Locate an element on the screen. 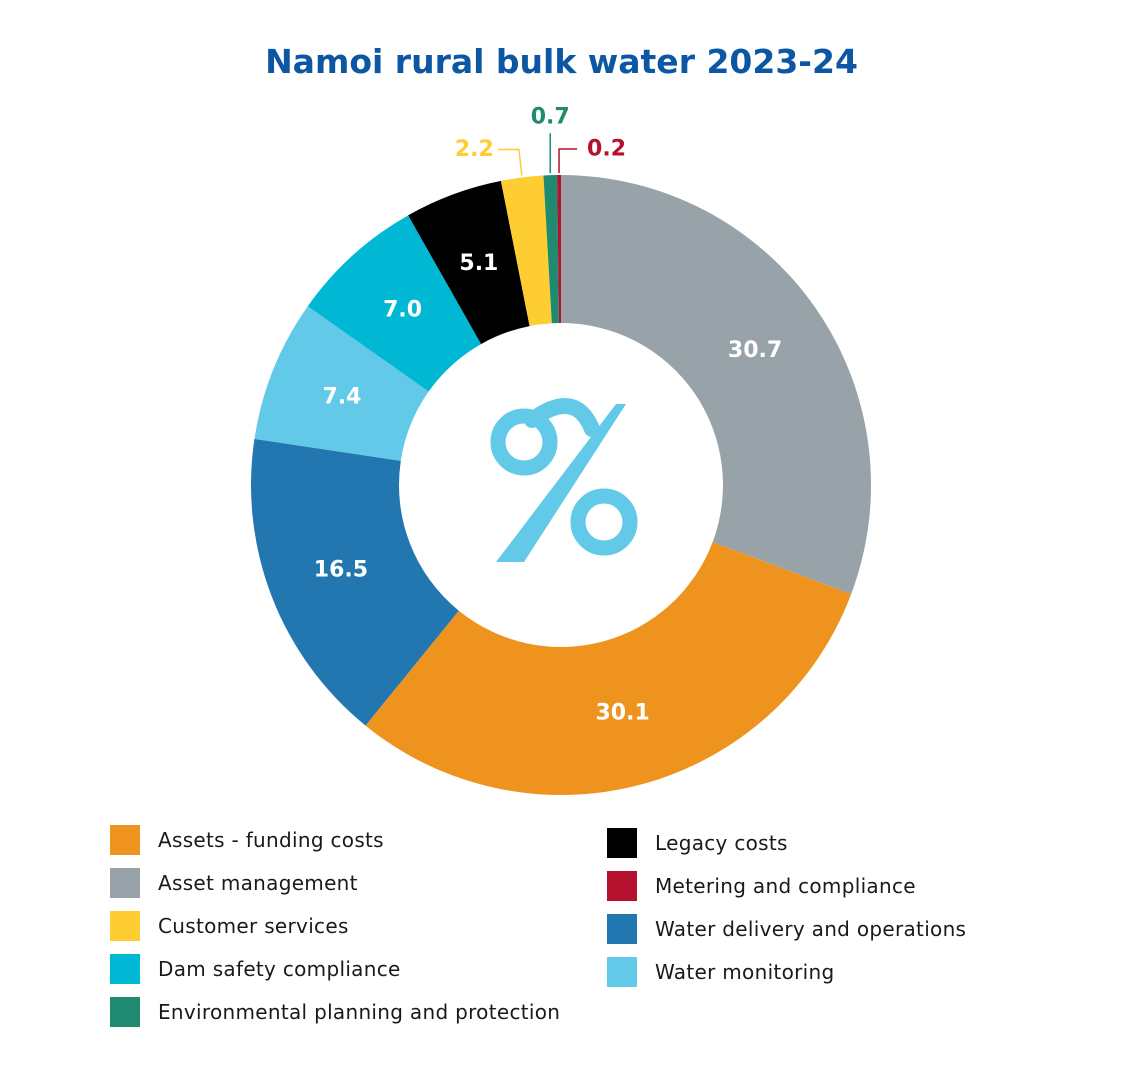 This screenshot has height=1080, width=1123. slice-legacy-costs is located at coordinates (469, 262).